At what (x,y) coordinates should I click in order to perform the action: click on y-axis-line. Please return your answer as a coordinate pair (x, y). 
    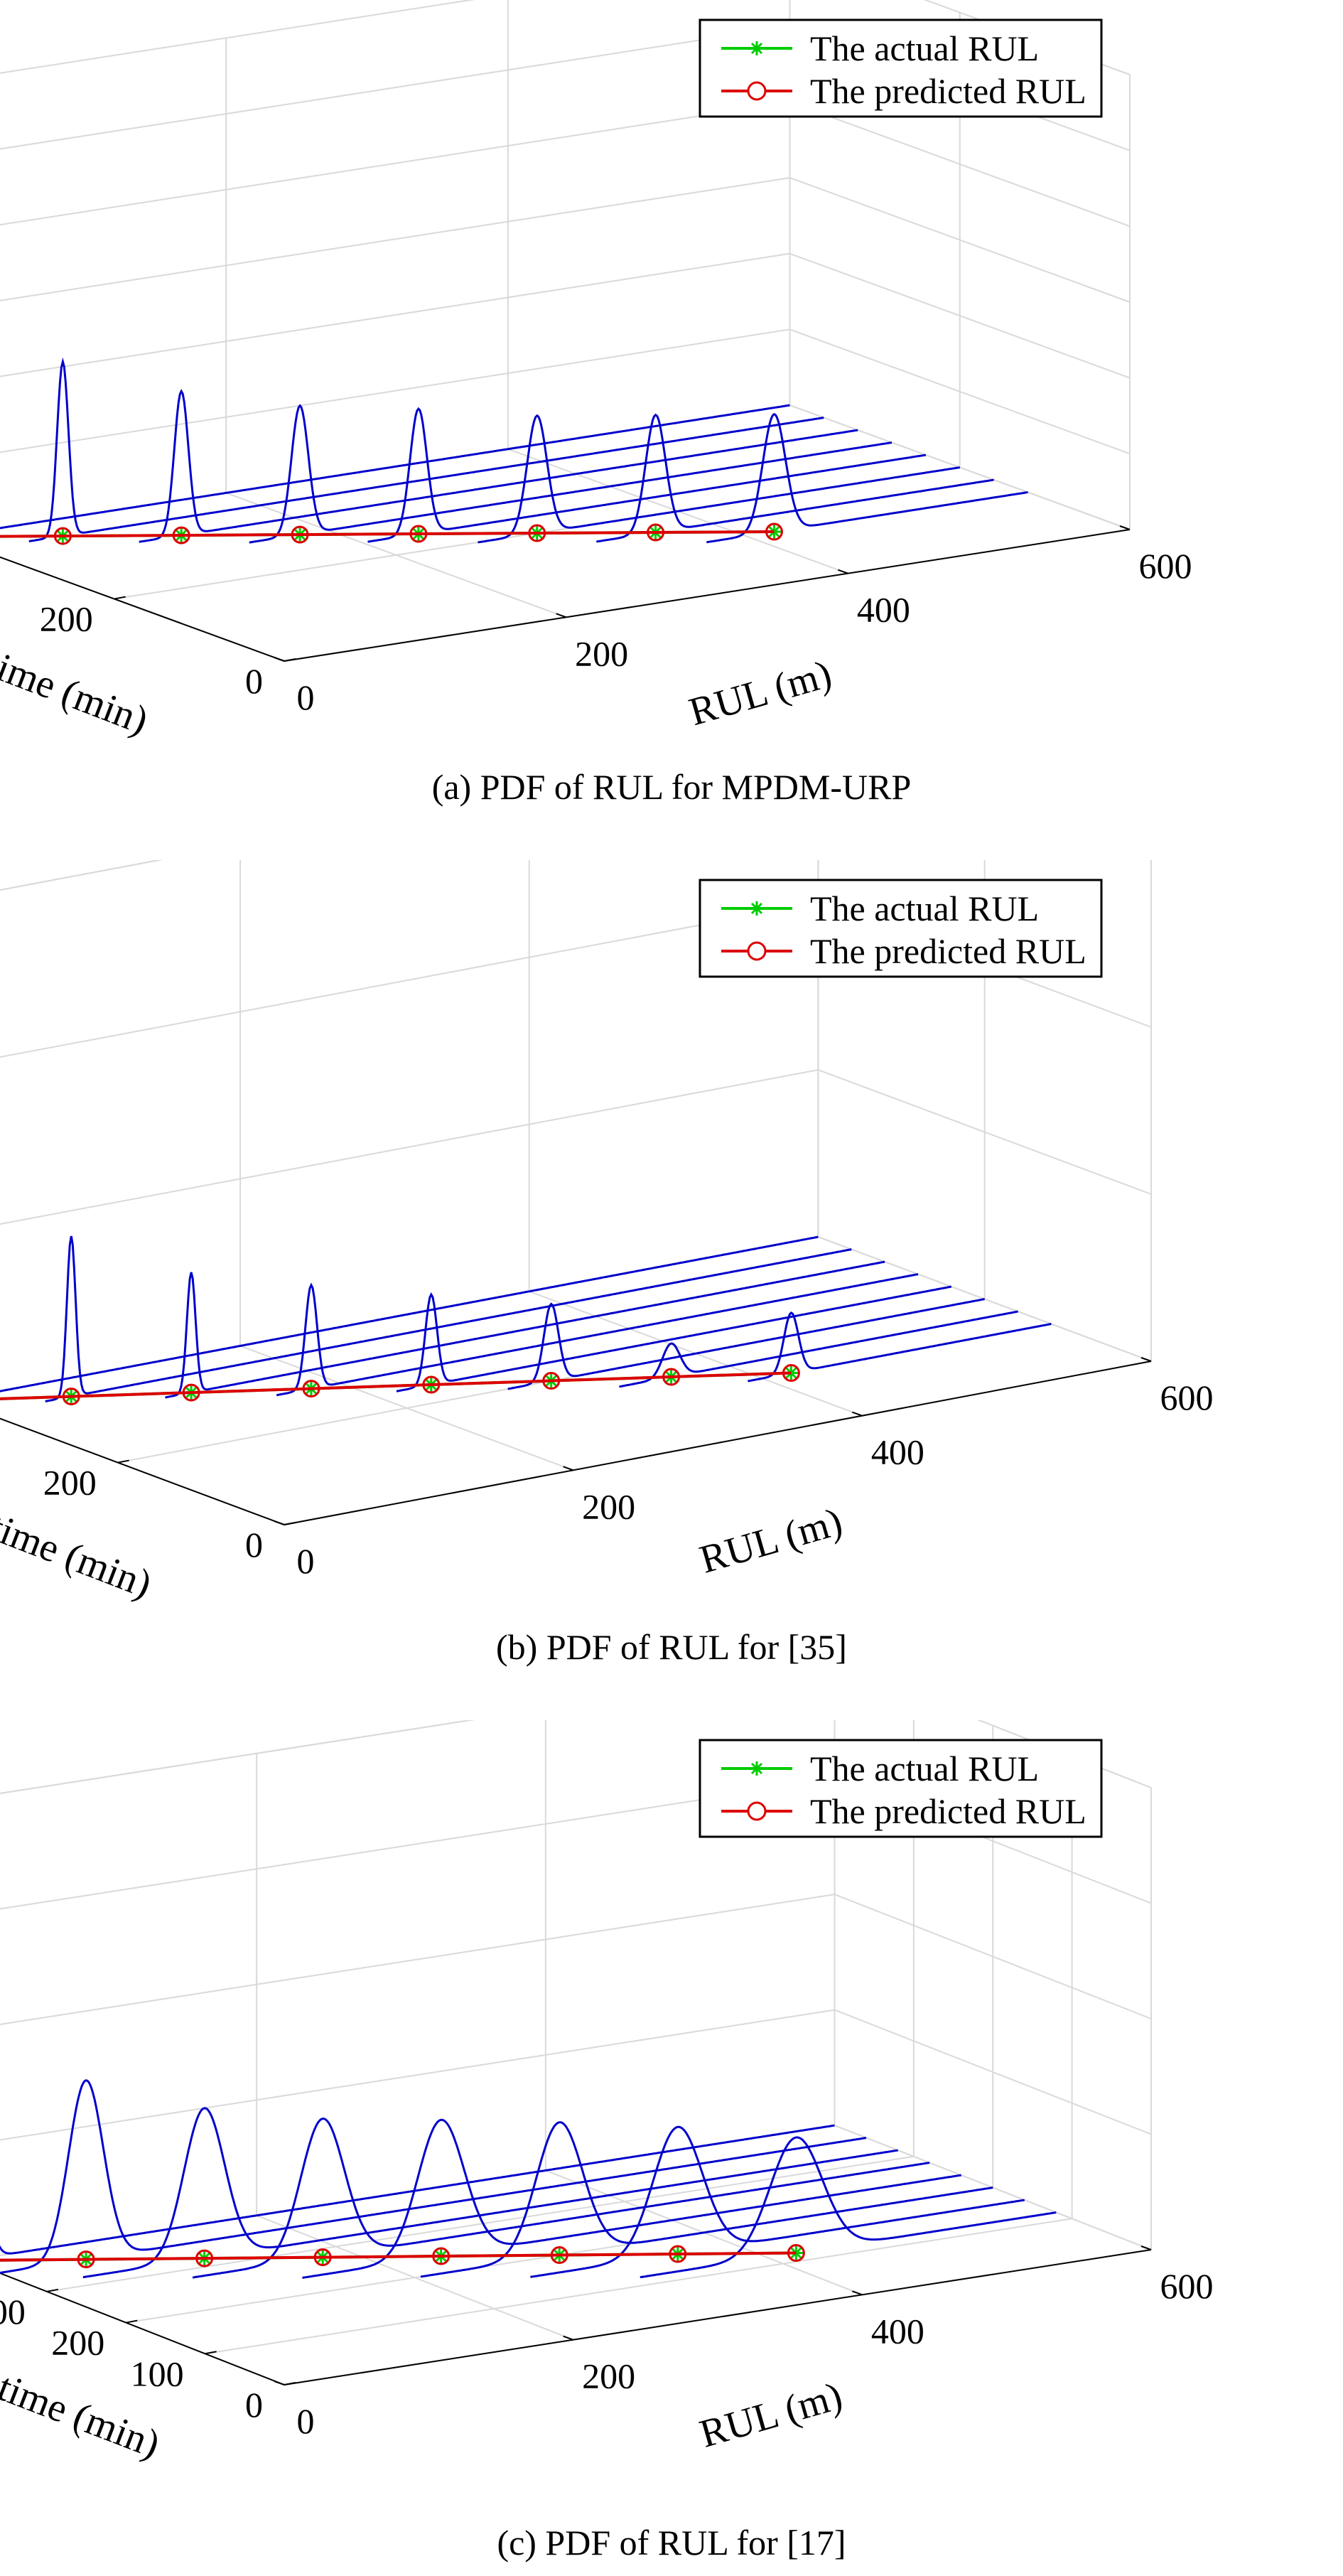
    Looking at the image, I should click on (142, 2329).